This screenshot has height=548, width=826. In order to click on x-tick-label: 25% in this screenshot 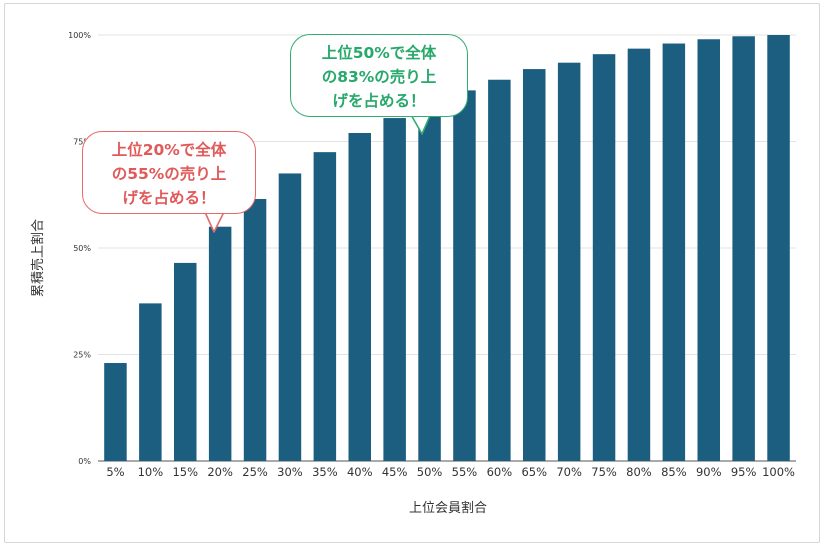, I will do `click(255, 472)`.